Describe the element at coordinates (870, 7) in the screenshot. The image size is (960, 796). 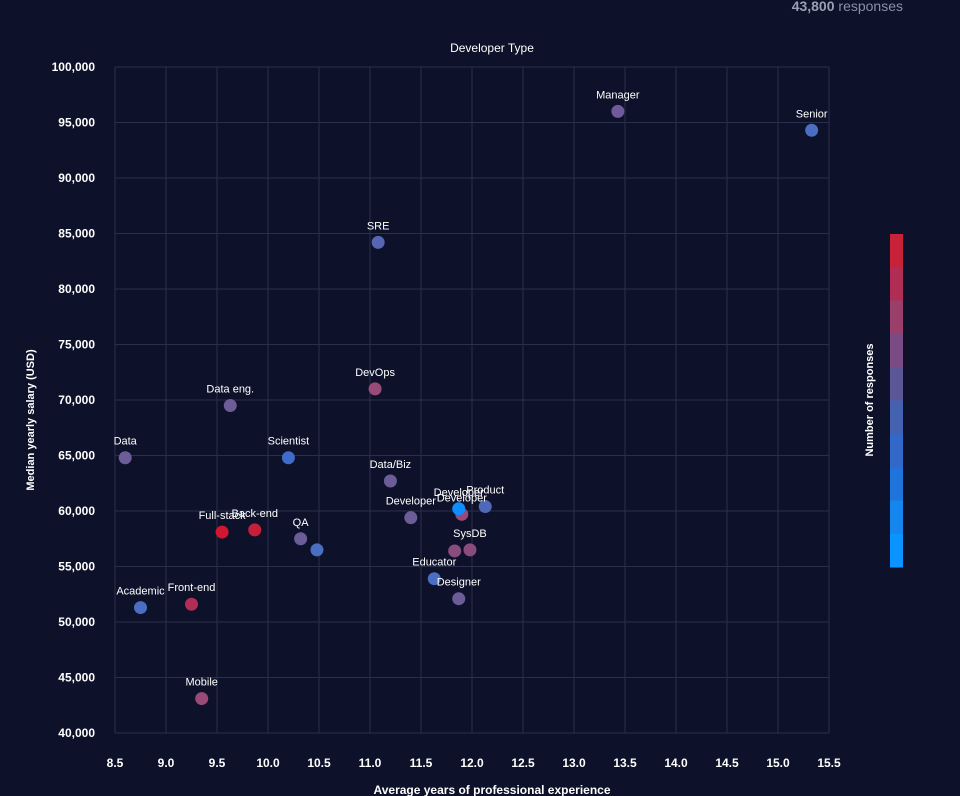
I see `response-count-label: responses` at that location.